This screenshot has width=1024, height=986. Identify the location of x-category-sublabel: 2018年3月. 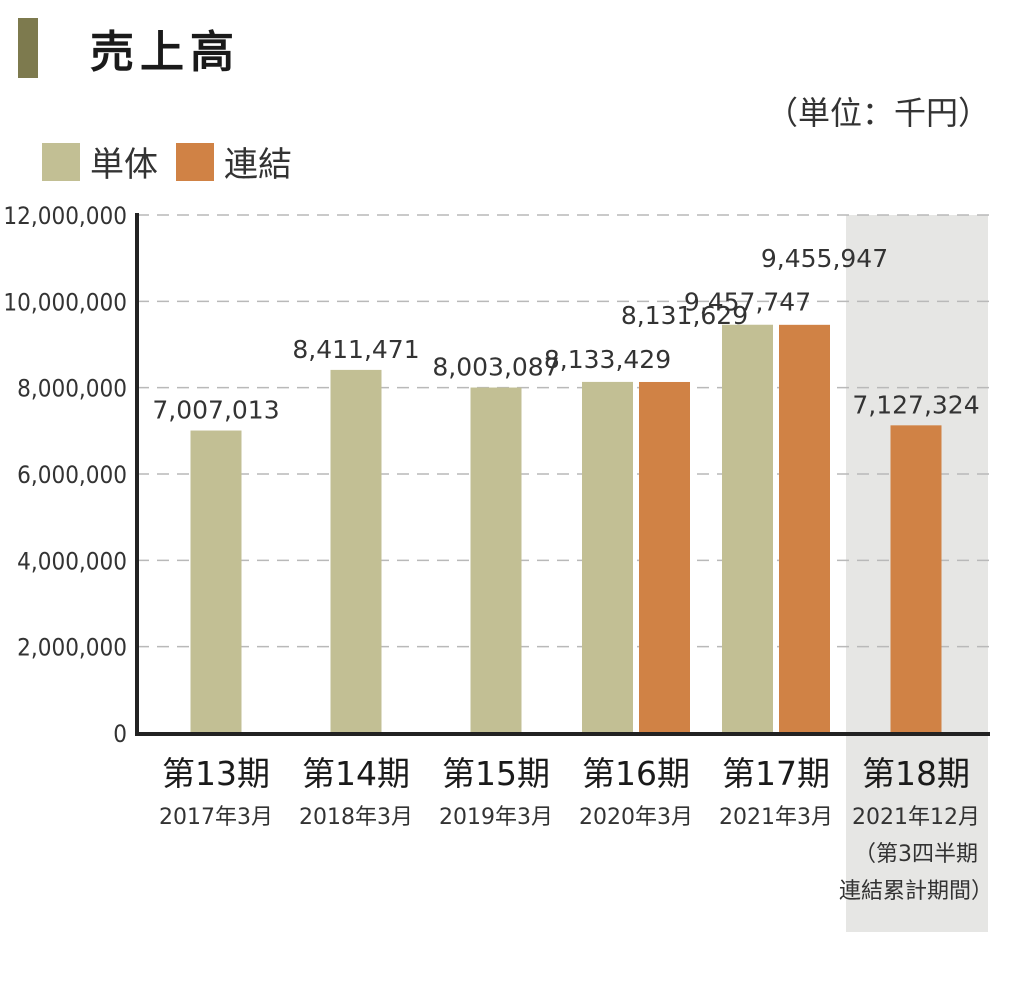
(356, 817).